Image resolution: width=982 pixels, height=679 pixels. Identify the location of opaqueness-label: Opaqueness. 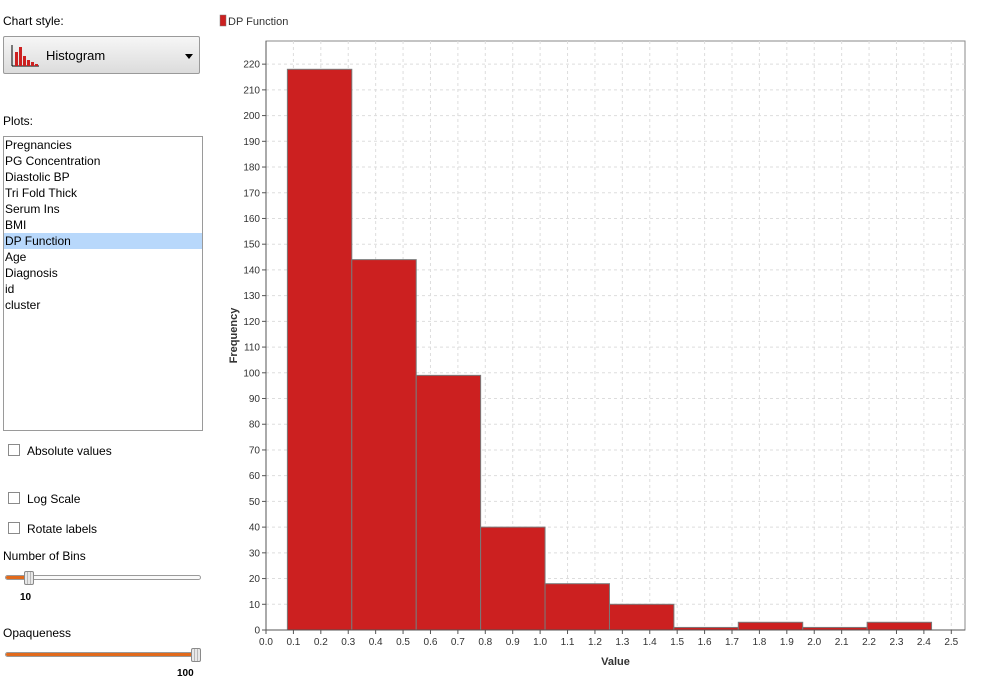
(37, 633).